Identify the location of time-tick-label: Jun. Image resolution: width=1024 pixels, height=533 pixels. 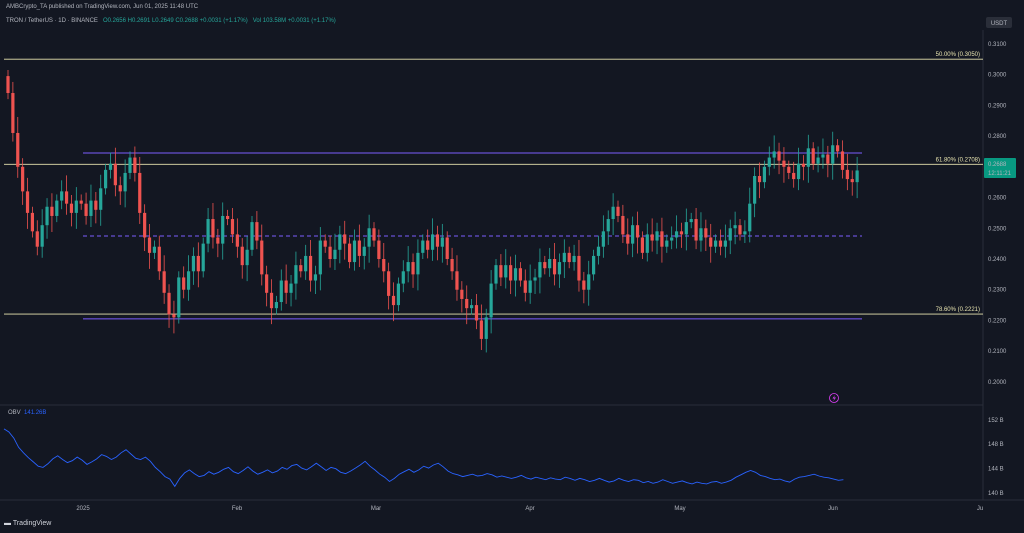
(833, 509).